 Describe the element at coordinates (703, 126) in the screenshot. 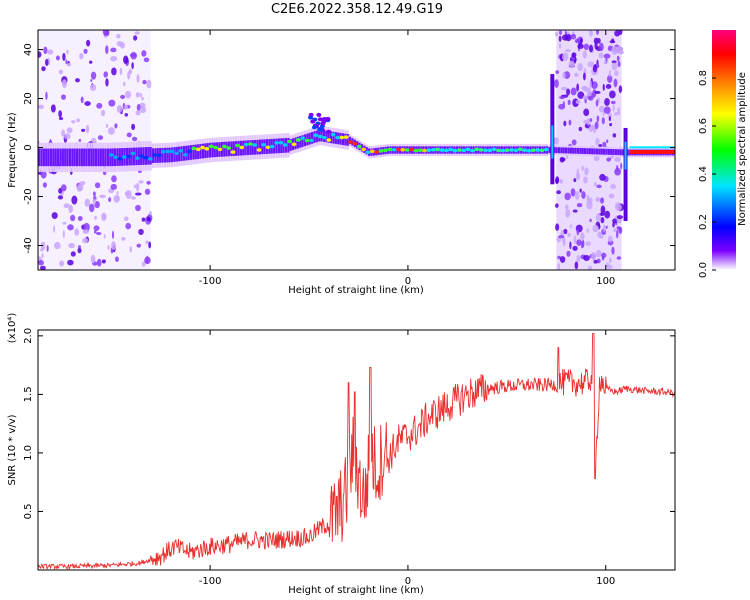

I see `colorbar-tick-label: 0.6` at that location.